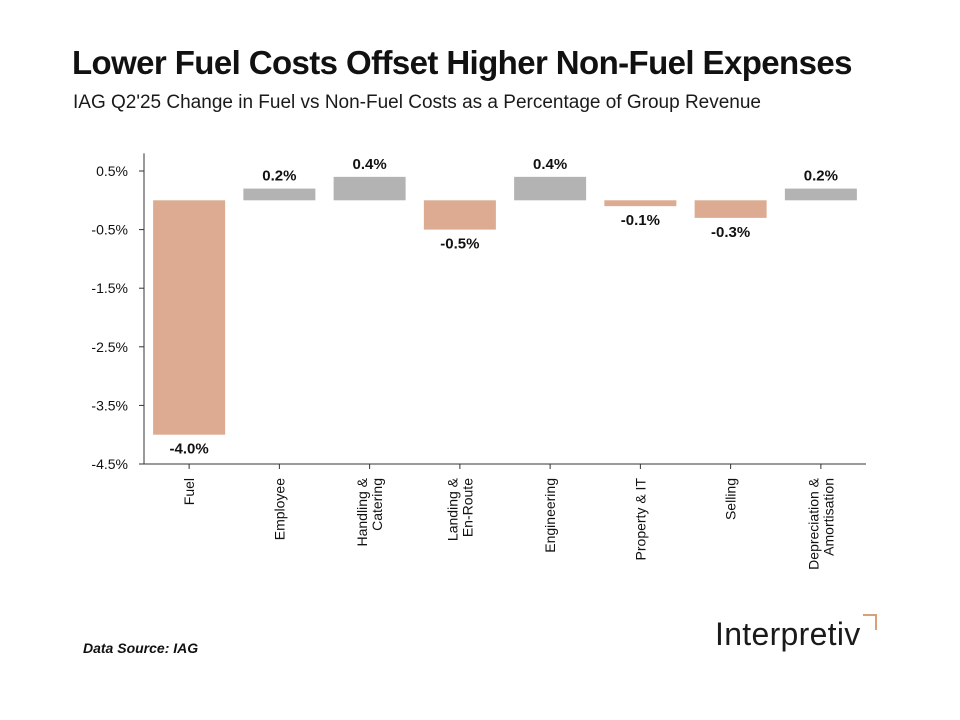  I want to click on category-label: Property & IT, so click(640, 519).